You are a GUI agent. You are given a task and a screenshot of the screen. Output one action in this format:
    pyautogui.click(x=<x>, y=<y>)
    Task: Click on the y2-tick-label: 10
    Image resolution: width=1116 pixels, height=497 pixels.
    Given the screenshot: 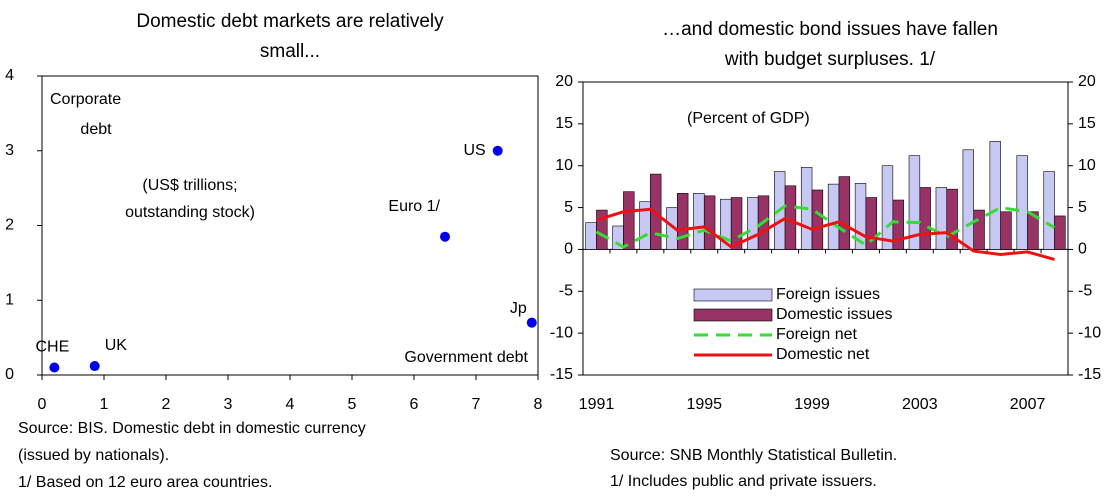 What is the action you would take?
    pyautogui.click(x=1087, y=165)
    